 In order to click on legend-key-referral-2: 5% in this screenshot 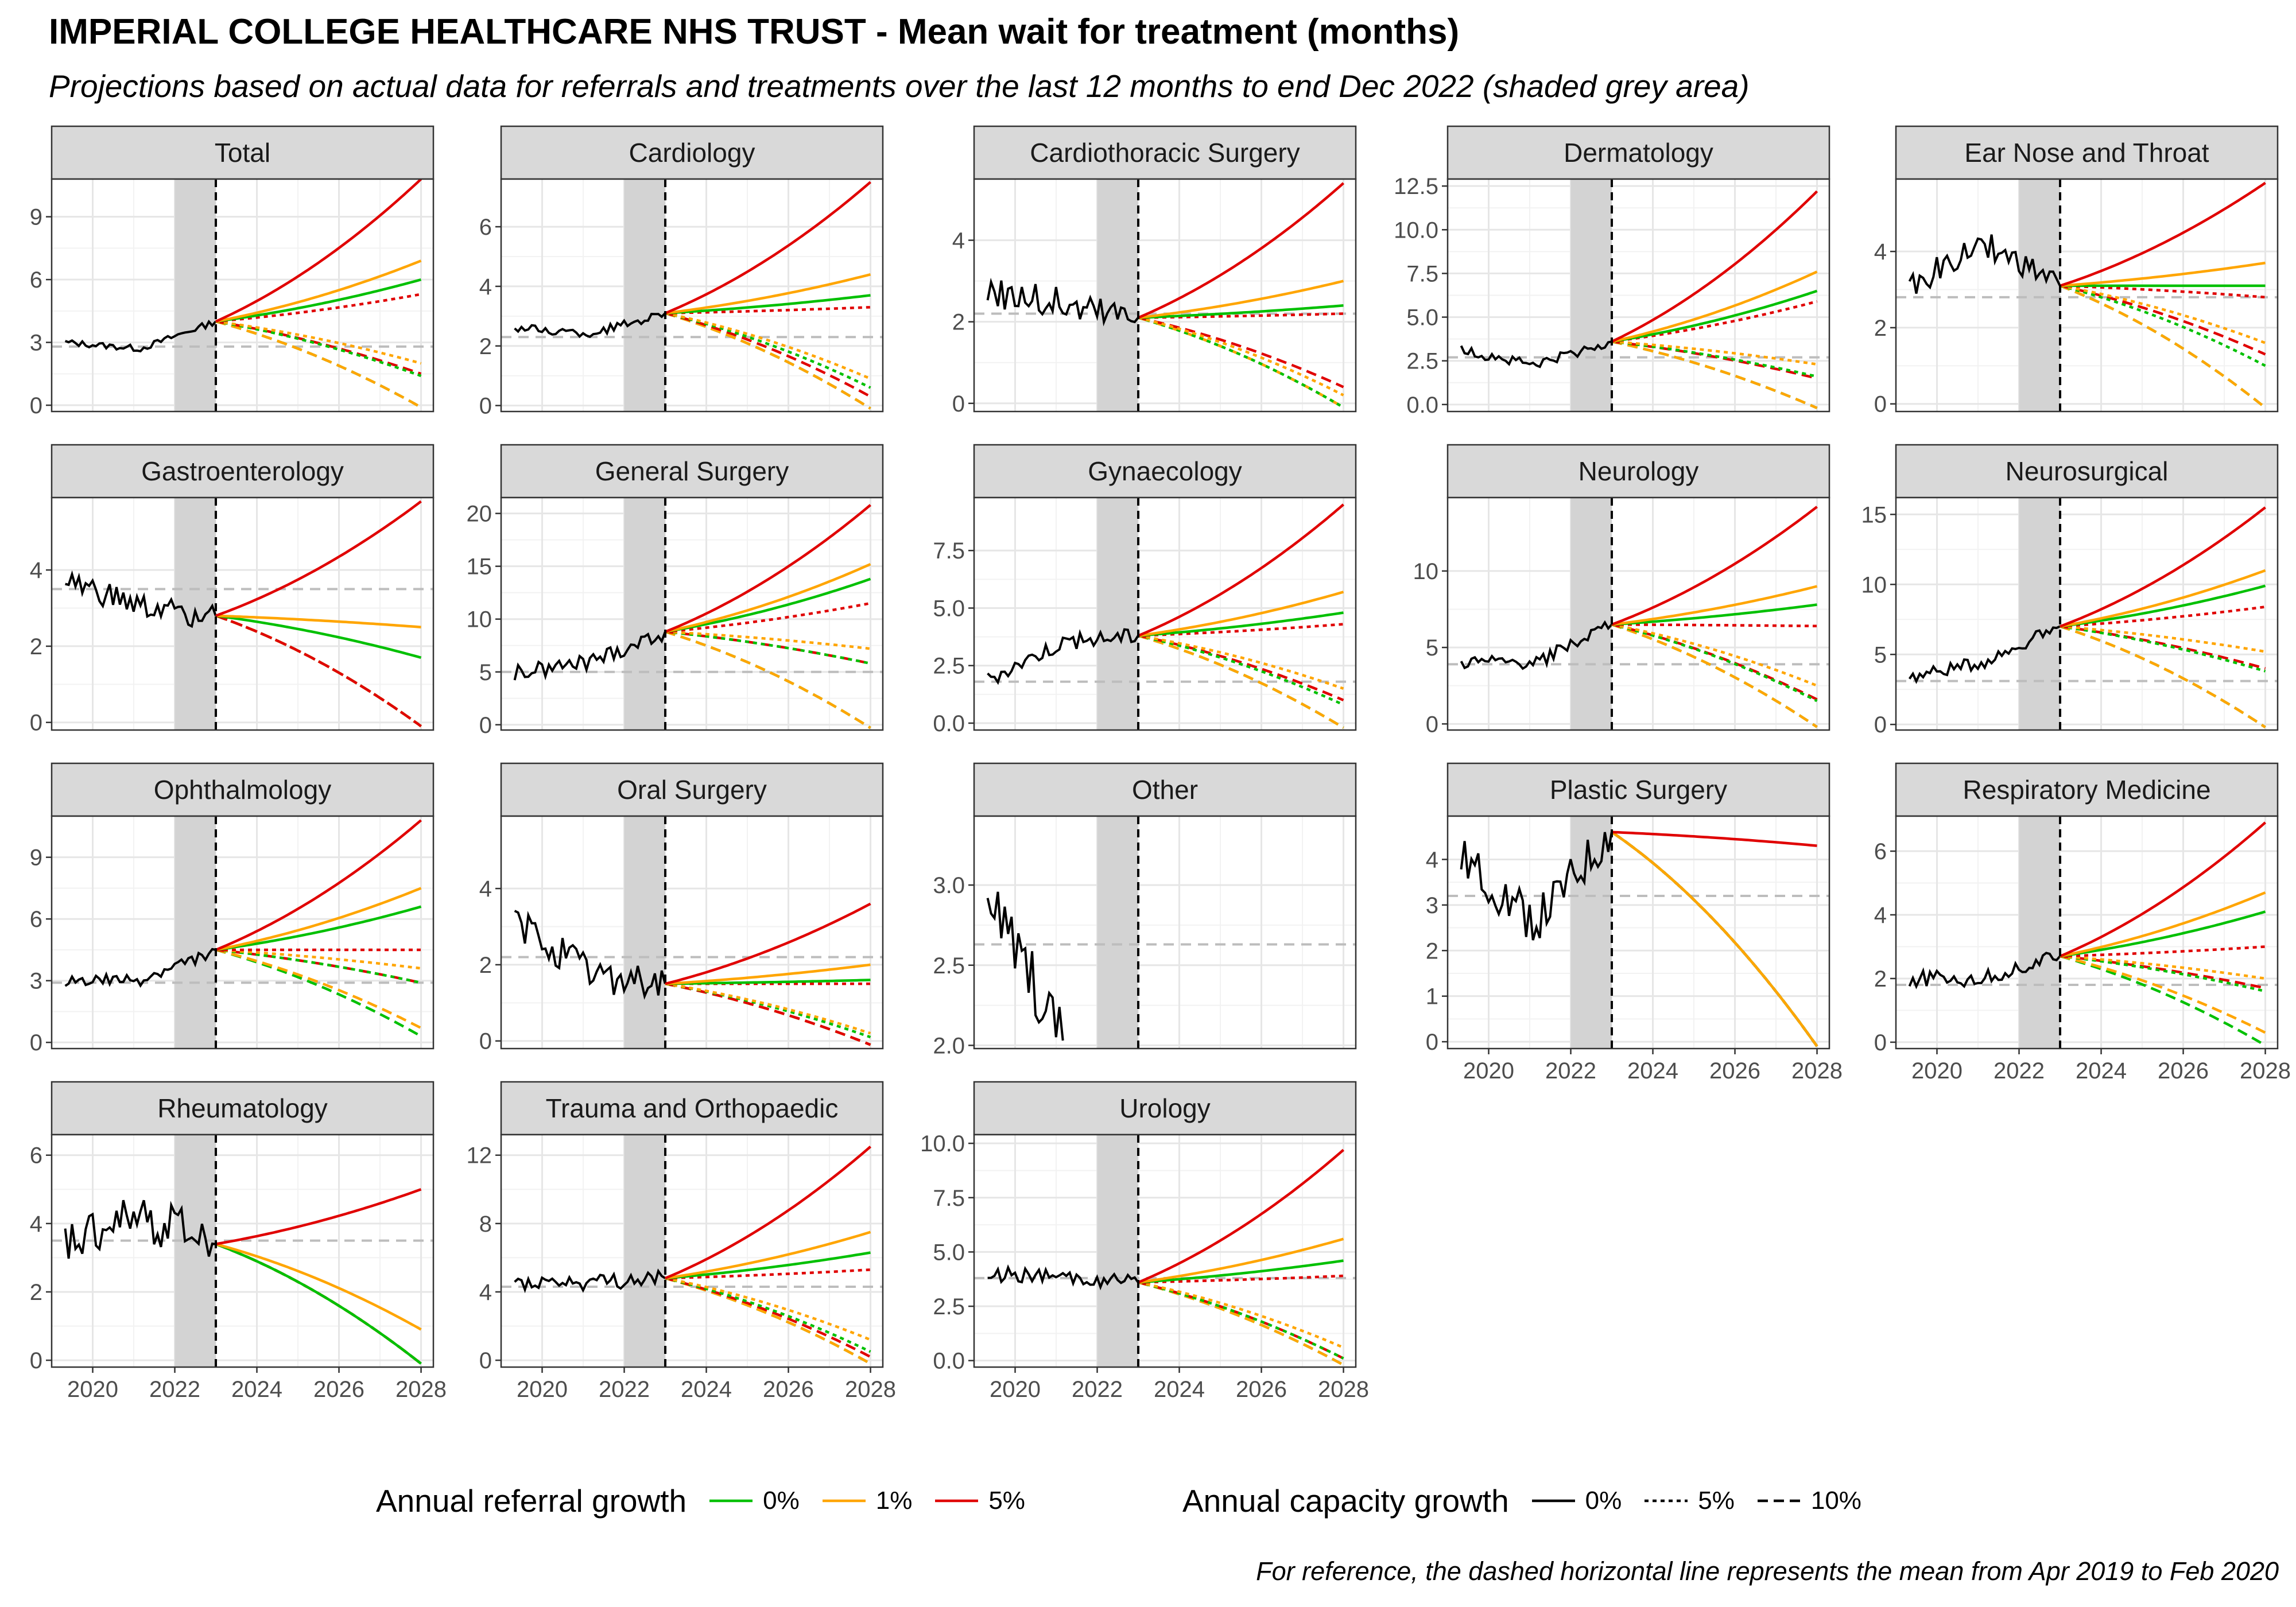, I will do `click(980, 1500)`.